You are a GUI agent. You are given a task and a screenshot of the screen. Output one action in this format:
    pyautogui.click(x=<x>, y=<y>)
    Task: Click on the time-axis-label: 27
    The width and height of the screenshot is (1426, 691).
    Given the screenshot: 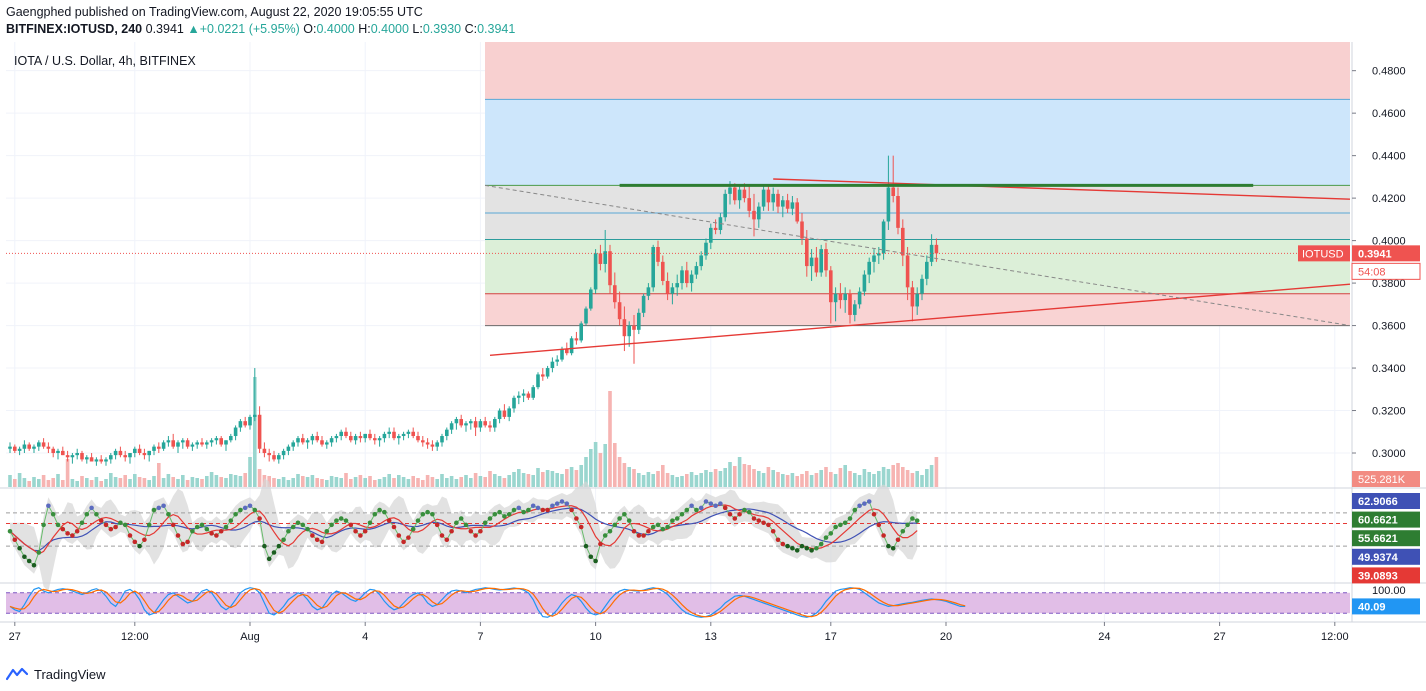 What is the action you would take?
    pyautogui.click(x=1219, y=637)
    